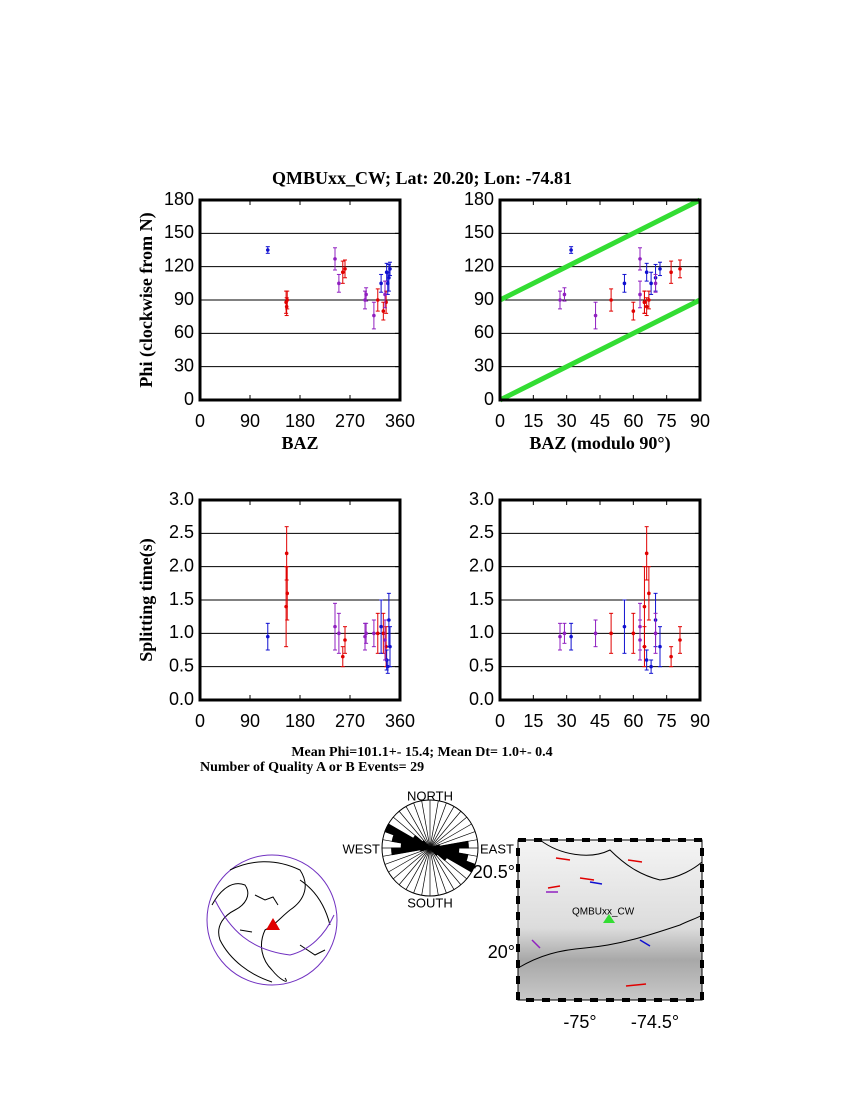  Describe the element at coordinates (484, 332) in the screenshot. I see `y-tick-label: 60` at that location.